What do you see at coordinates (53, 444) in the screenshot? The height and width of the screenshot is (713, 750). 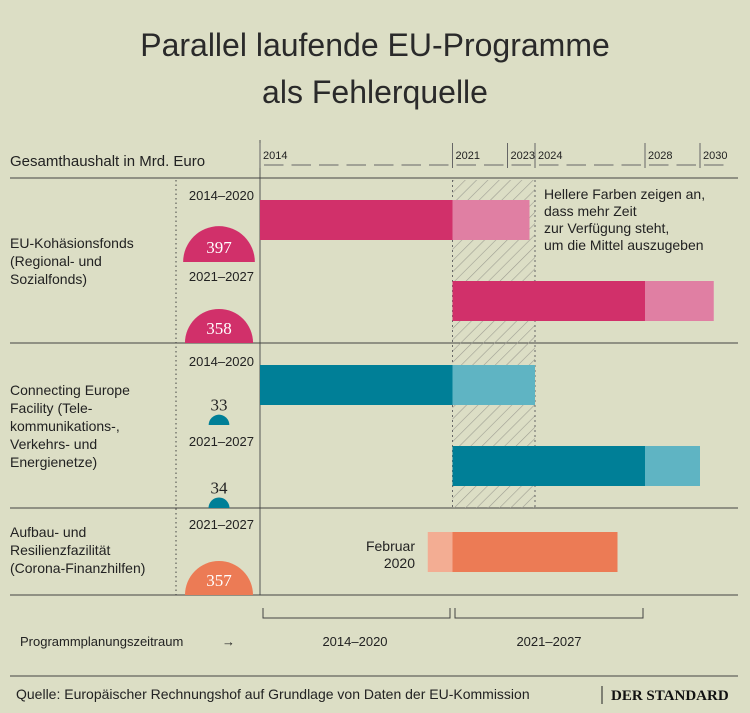 I see `group-label-line: Verkehrs- und` at bounding box center [53, 444].